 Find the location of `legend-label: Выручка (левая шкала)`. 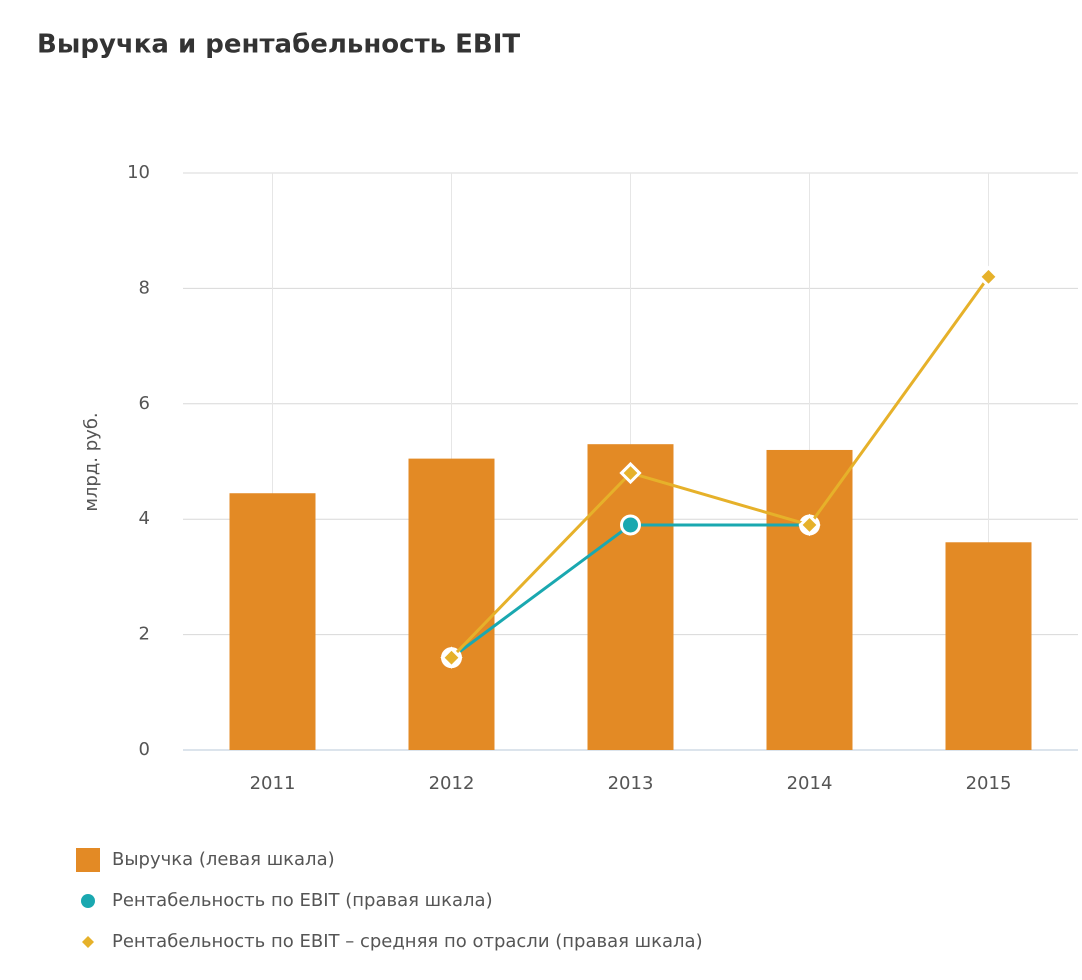

legend-label: Выручка (левая шкала) is located at coordinates (223, 859).